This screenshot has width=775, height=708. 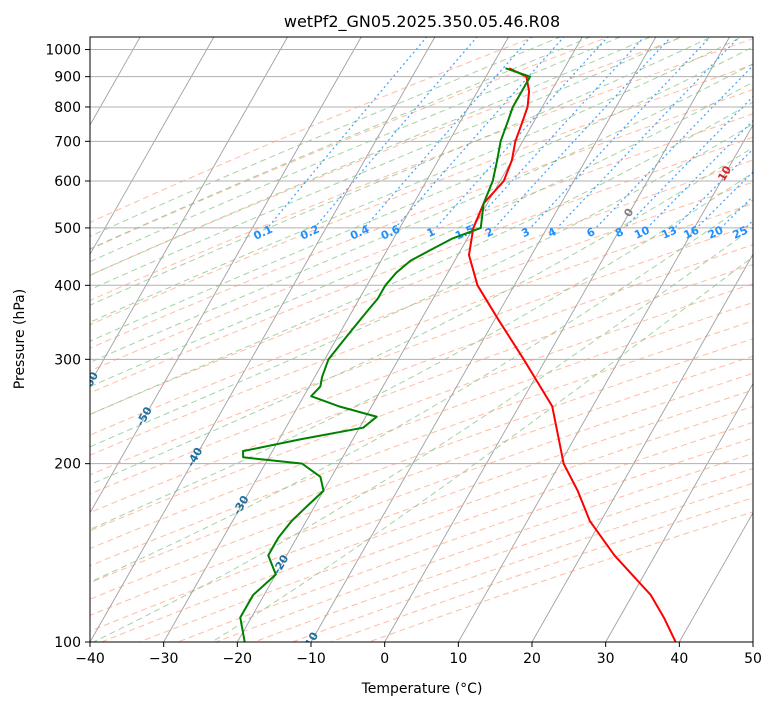 I want to click on x-tick-label: −20, so click(x=238, y=659).